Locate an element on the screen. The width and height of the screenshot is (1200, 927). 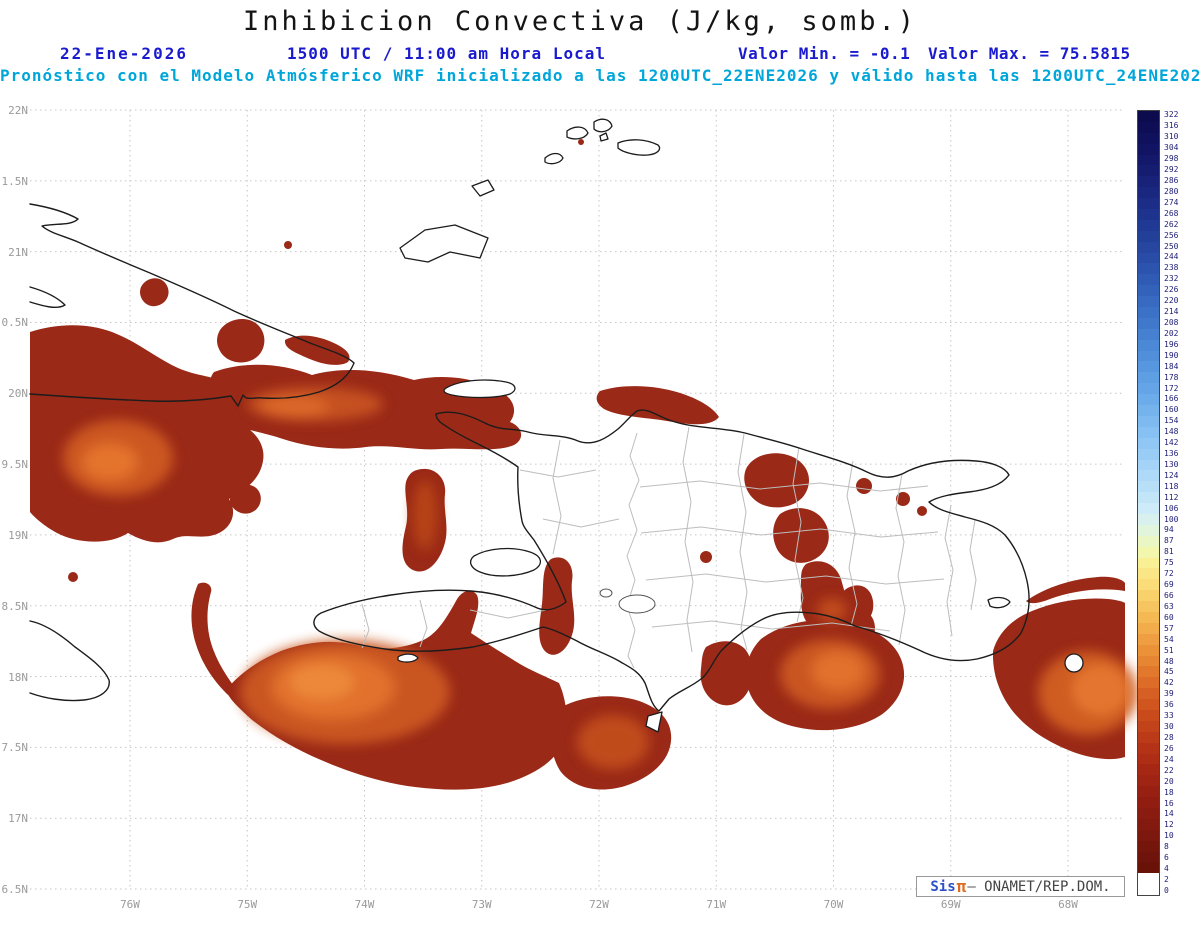
lon-axis-label: 73W is located at coordinates (481, 904).